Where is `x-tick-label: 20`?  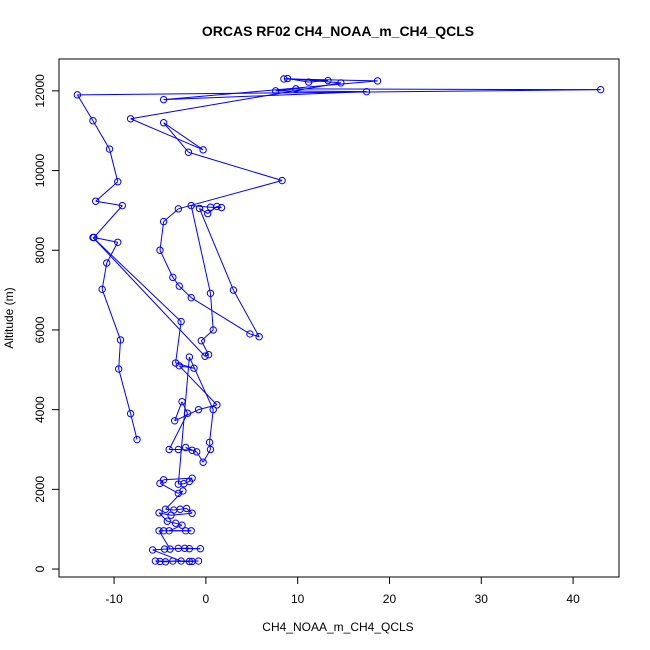 x-tick-label: 20 is located at coordinates (390, 599).